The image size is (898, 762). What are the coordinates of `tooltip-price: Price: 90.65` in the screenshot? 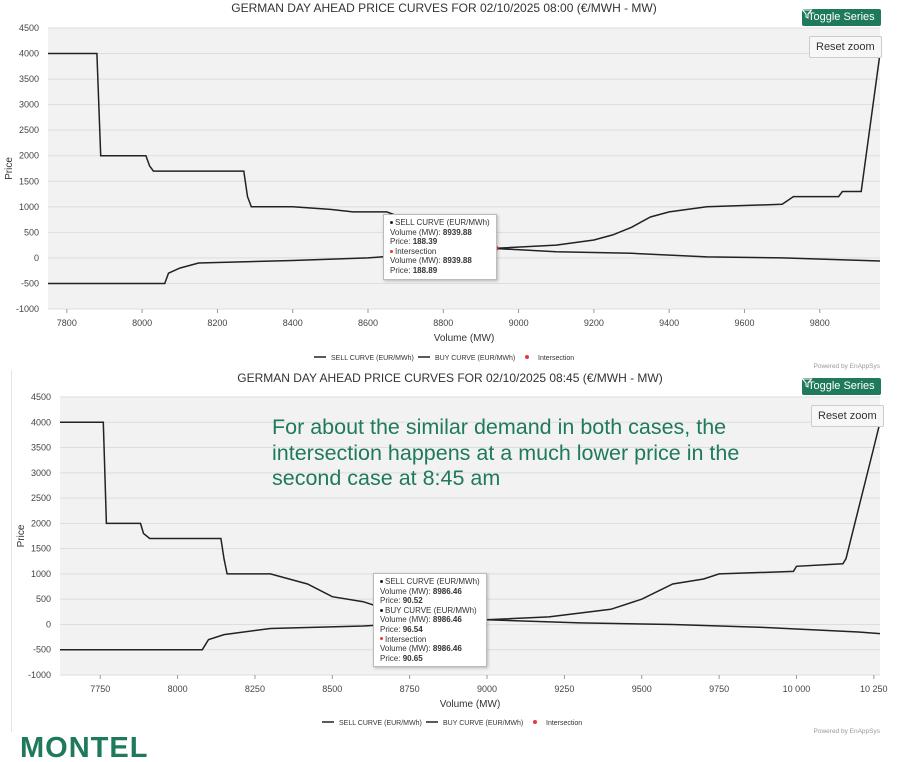 It's located at (401, 658).